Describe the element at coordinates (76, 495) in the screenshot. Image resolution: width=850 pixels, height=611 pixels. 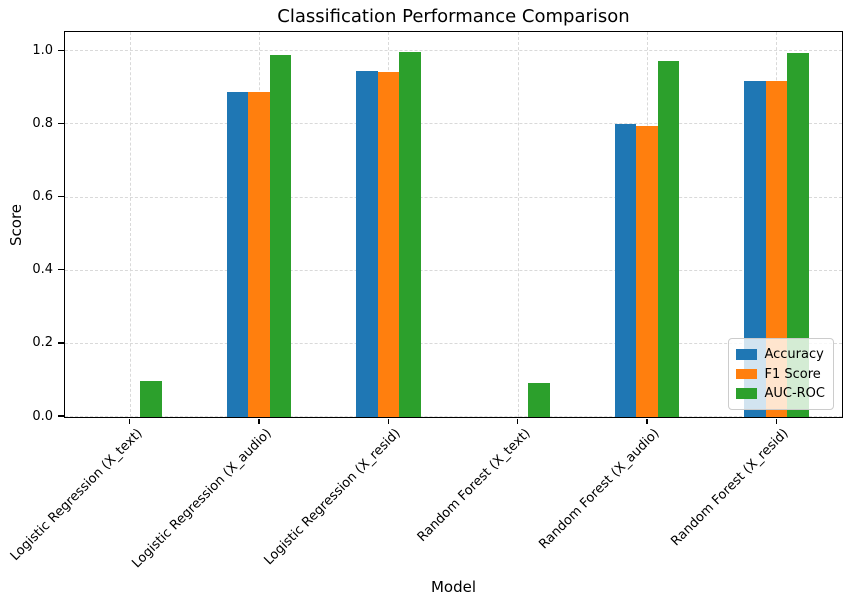
I see `x-category-label: Logistic Regression (X_text)` at that location.